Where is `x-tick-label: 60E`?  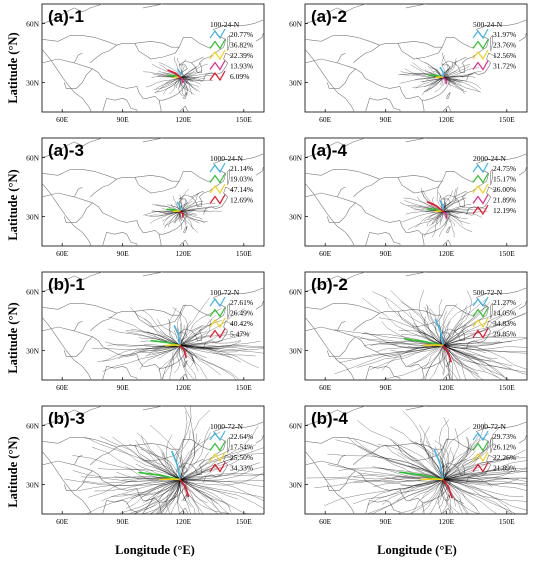 x-tick-label: 60E is located at coordinates (62, 387).